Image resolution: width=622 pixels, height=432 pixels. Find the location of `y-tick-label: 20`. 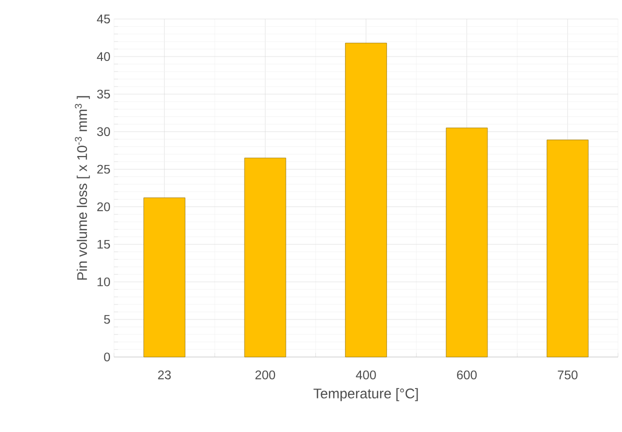

y-tick-label: 20 is located at coordinates (103, 207).